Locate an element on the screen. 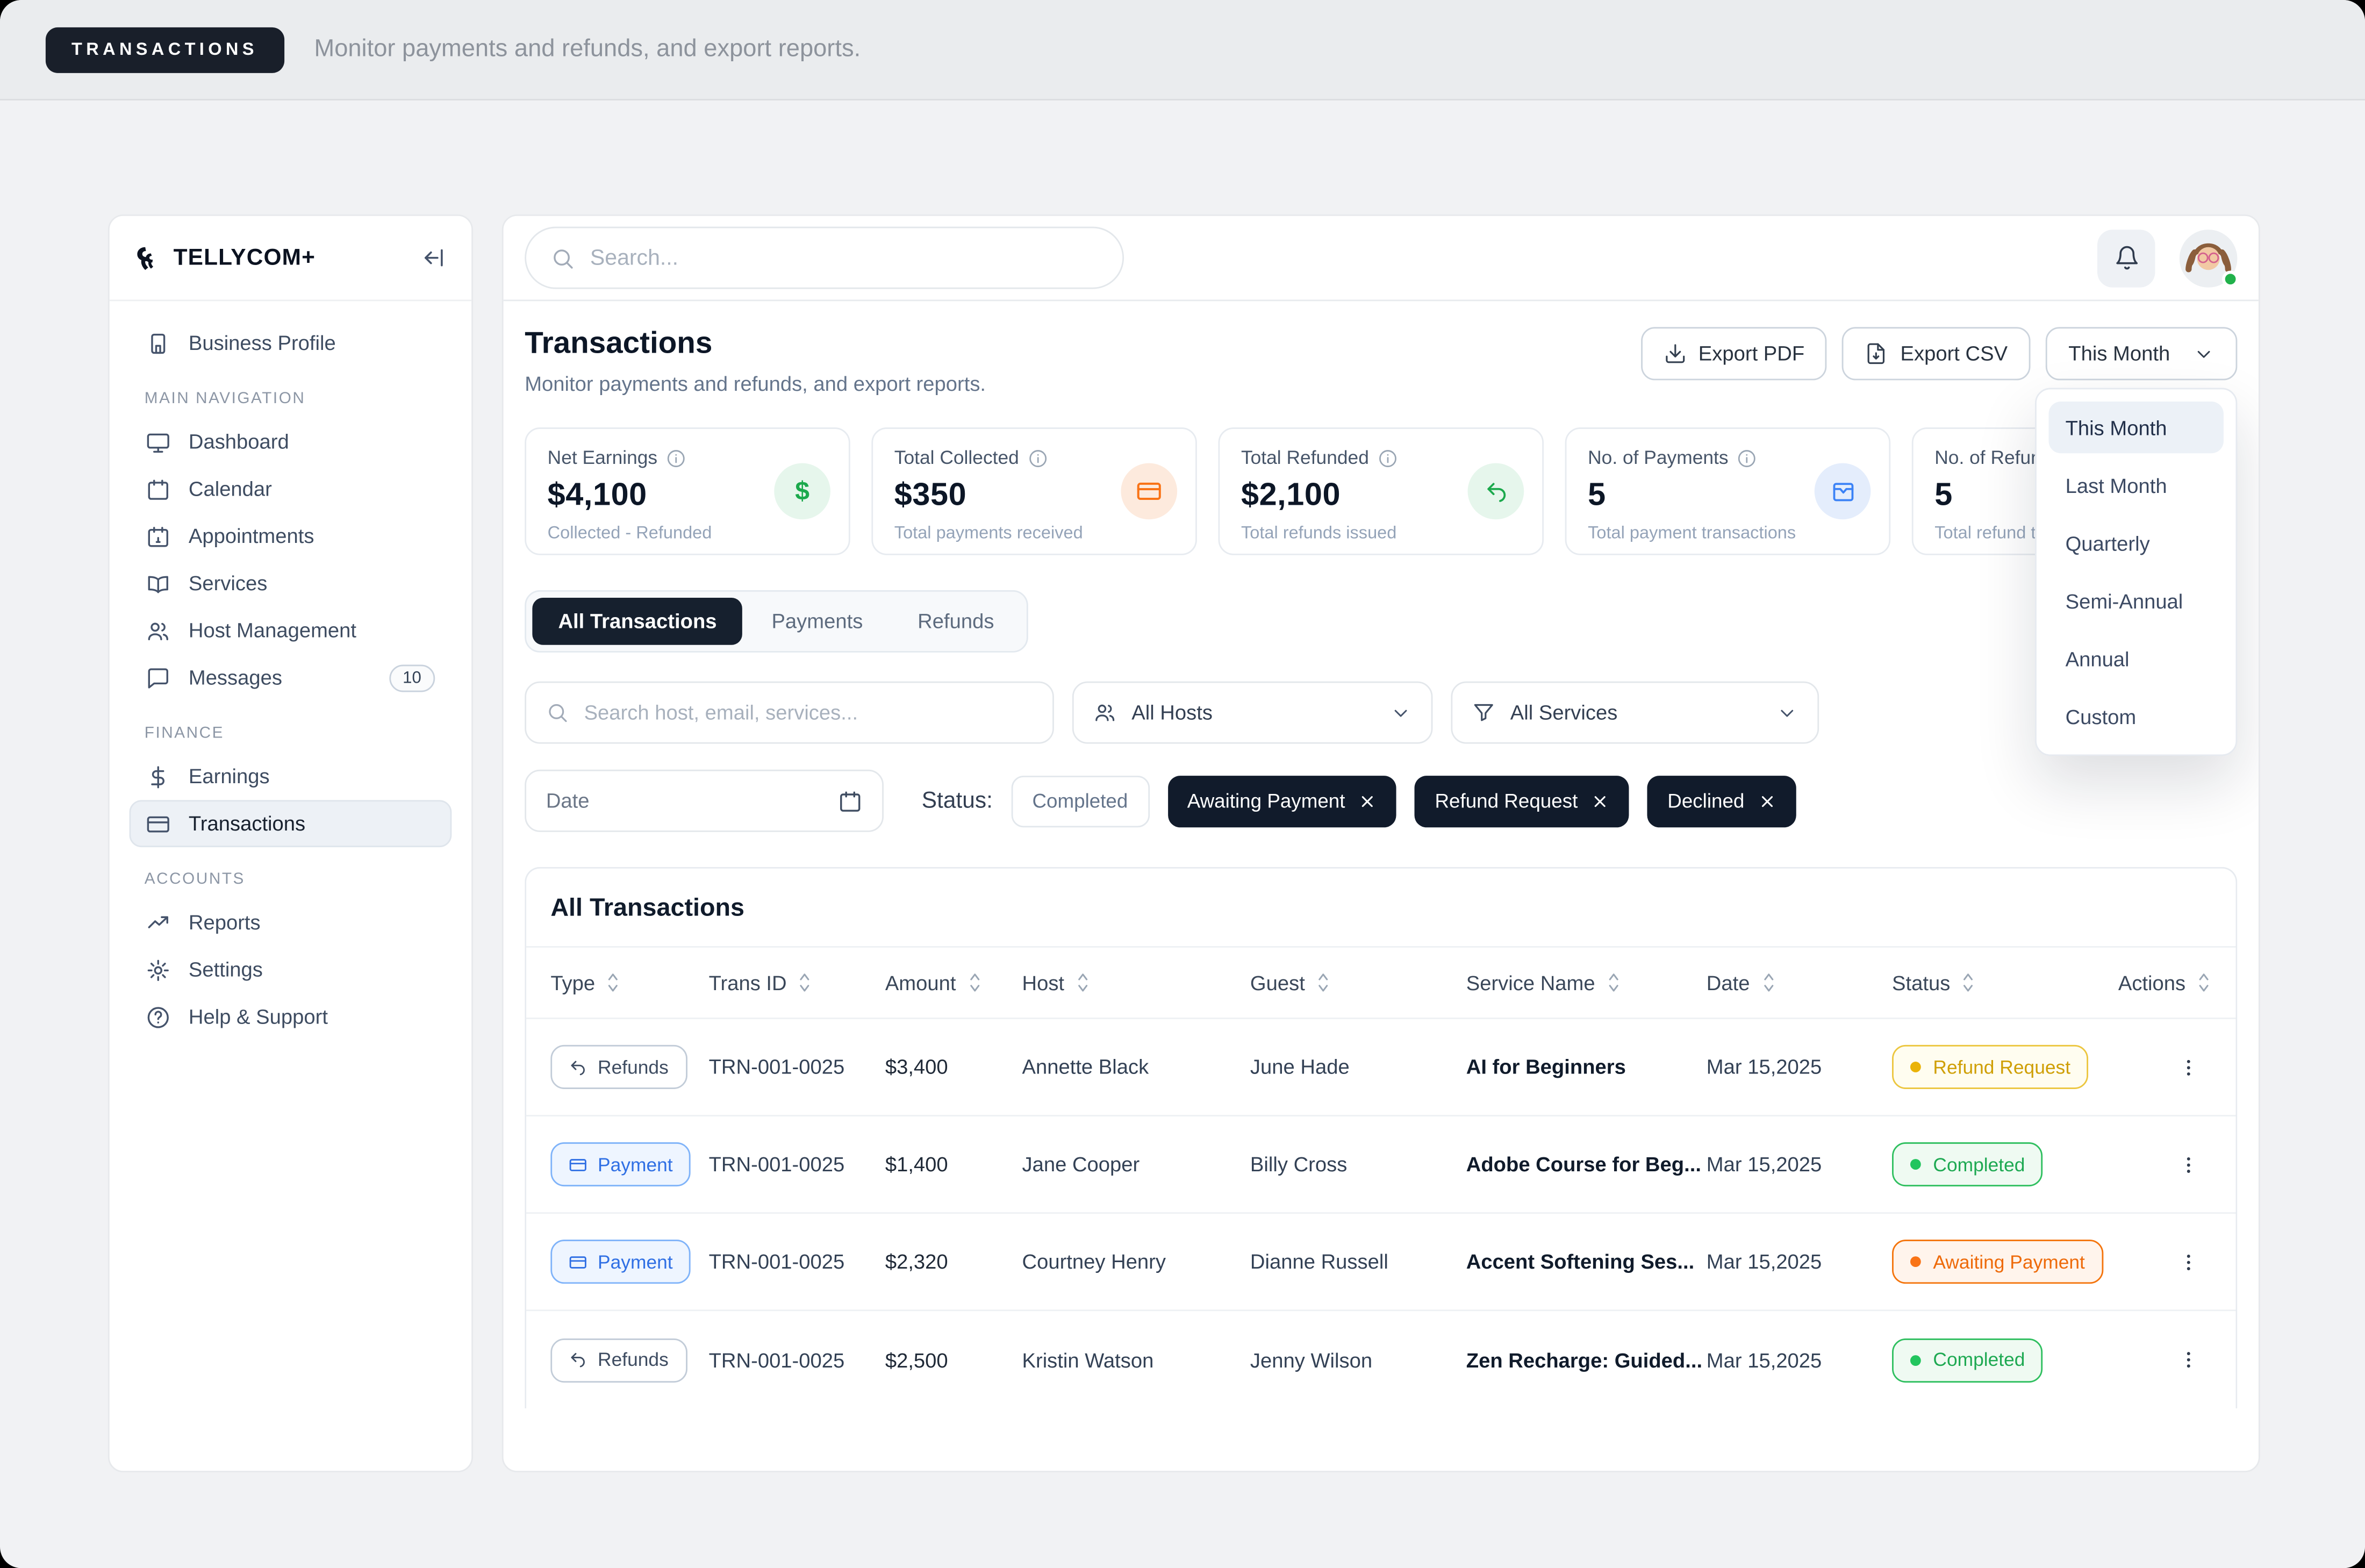 The height and width of the screenshot is (1568, 2365). notifications-button is located at coordinates (2126, 257).